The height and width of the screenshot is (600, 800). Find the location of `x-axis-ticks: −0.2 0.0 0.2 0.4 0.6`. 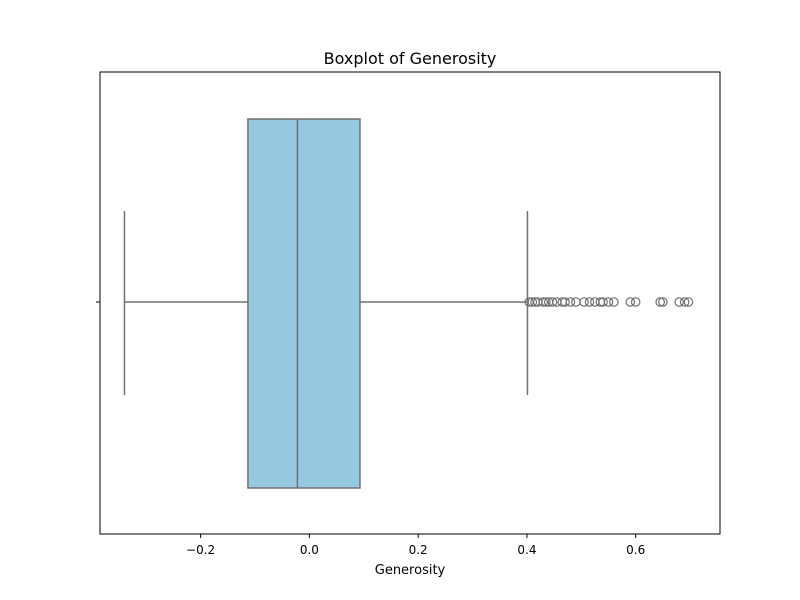

x-axis-ticks: −0.2 0.0 0.2 0.4 0.6 is located at coordinates (415, 545).